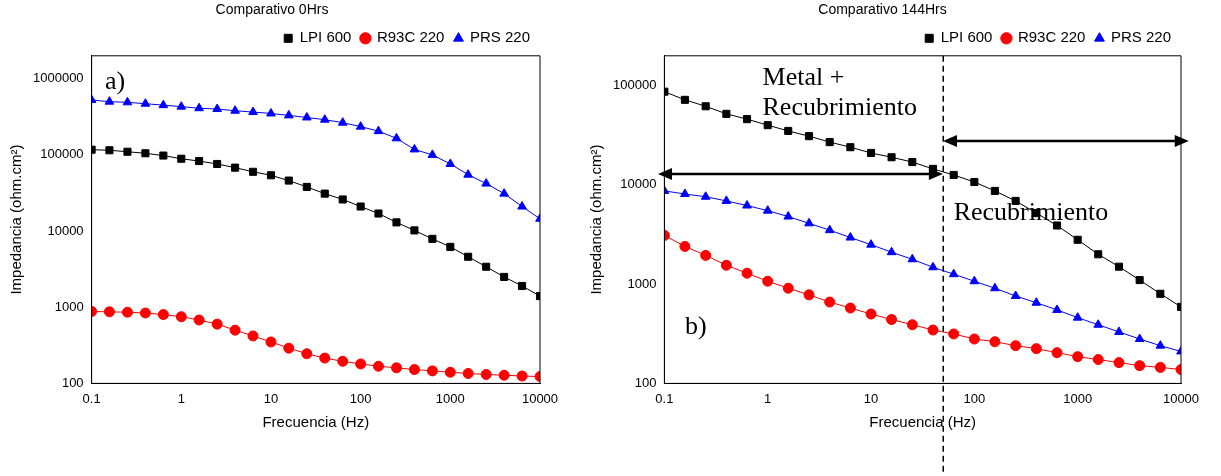  I want to click on legend-label: LPI 600, so click(966, 37).